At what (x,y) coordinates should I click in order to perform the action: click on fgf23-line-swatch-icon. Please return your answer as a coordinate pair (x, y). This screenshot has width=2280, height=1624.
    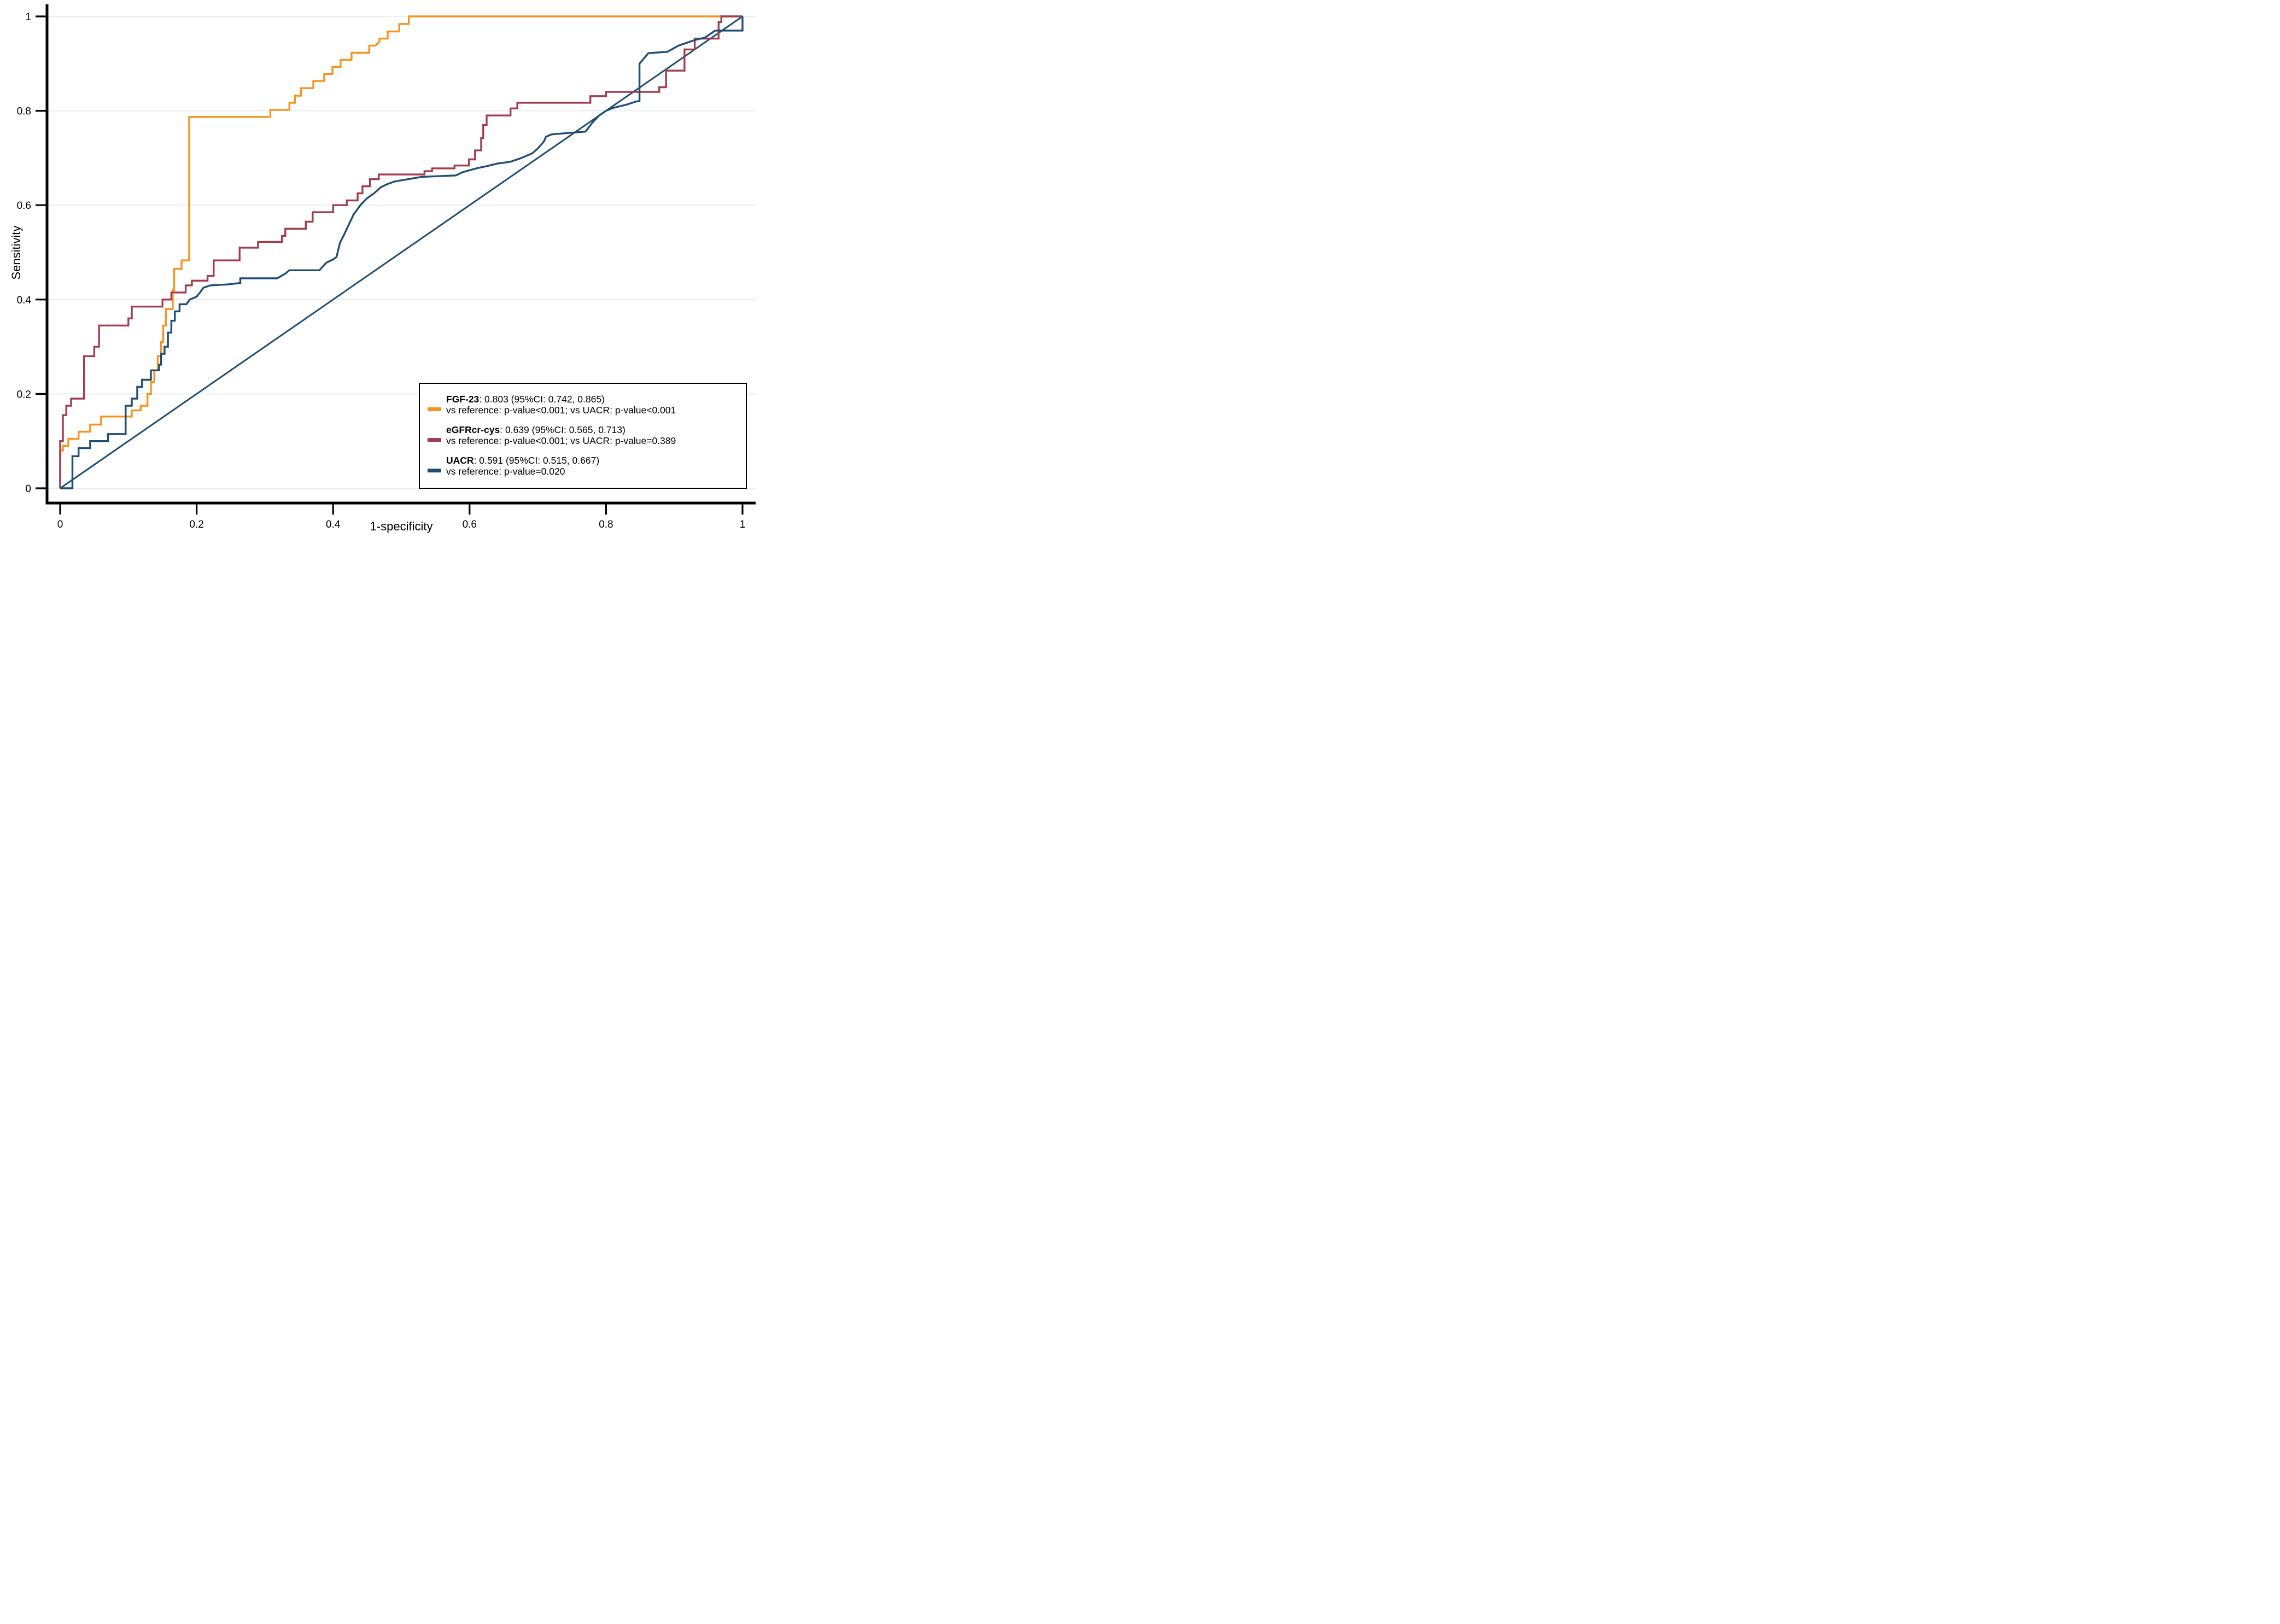
    Looking at the image, I should click on (435, 409).